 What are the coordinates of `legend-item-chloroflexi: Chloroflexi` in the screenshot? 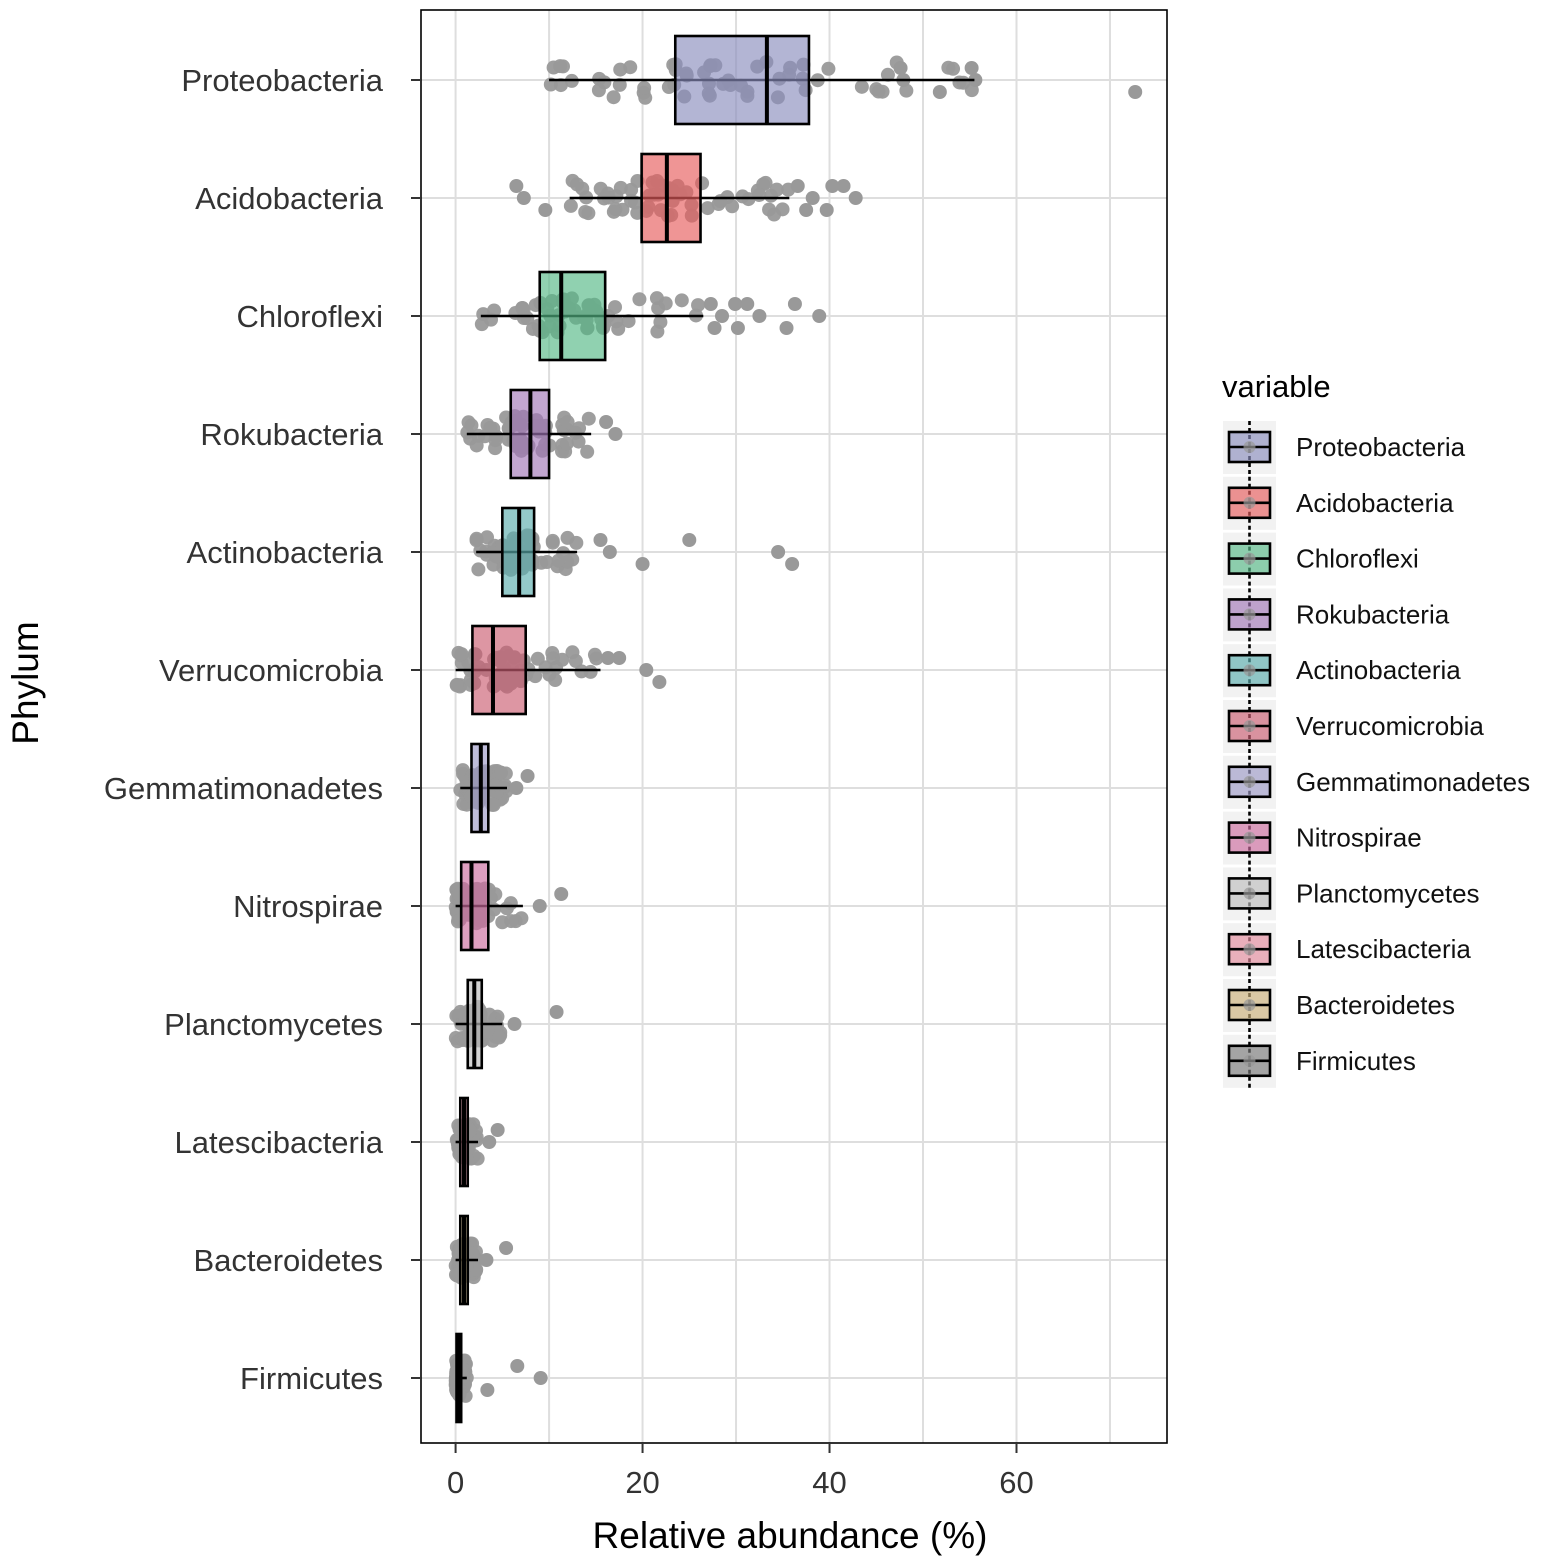 It's located at (1321, 559).